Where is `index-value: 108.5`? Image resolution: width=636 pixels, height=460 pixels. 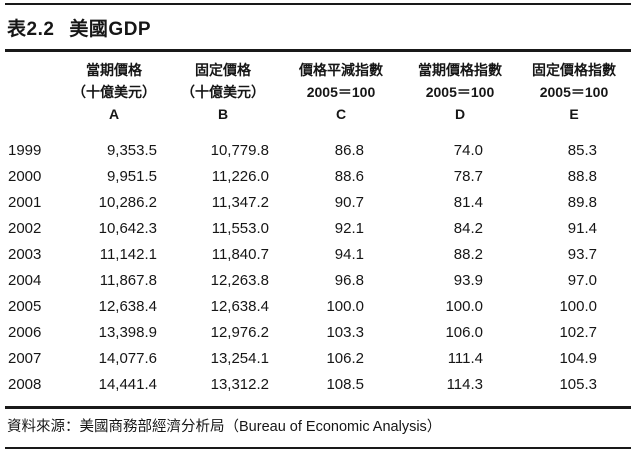
index-value: 108.5 is located at coordinates (345, 384).